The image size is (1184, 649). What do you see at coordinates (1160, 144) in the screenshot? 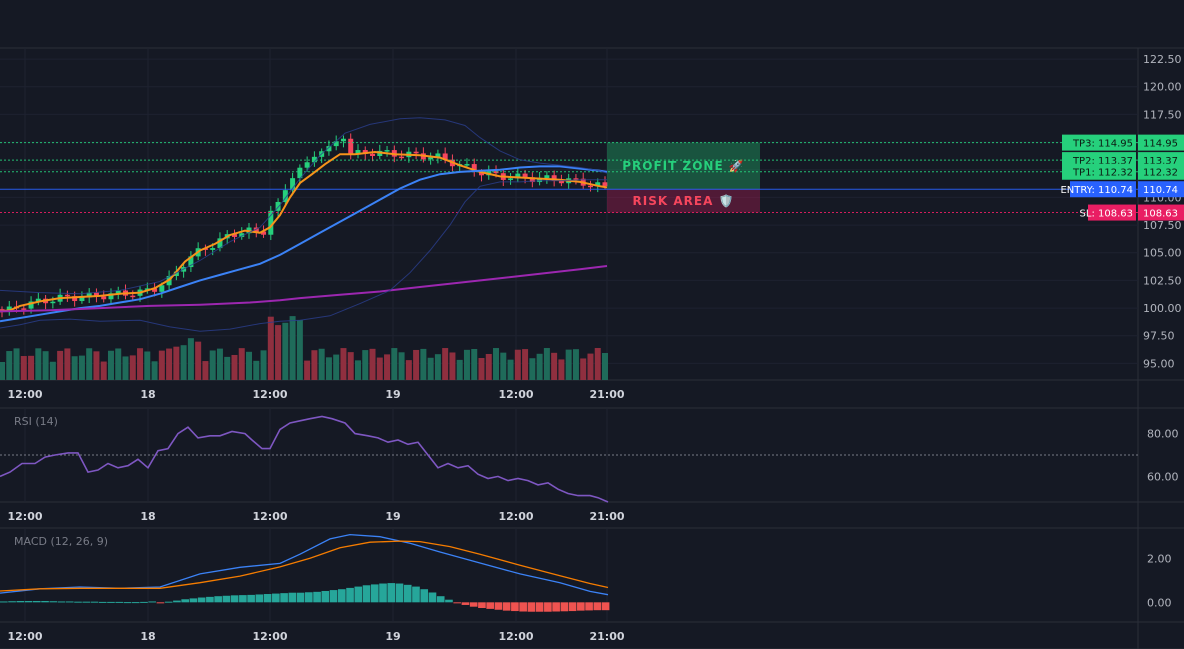
I see `level-price-label: 114.95` at bounding box center [1160, 144].